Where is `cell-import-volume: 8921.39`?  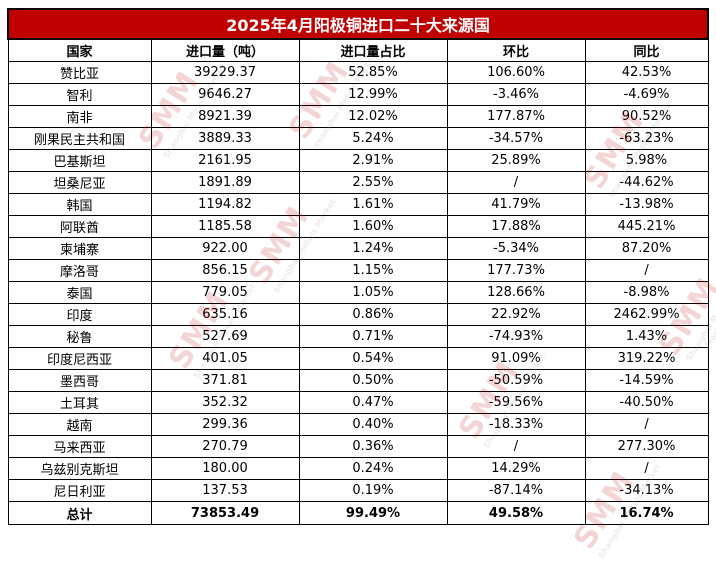
cell-import-volume: 8921.39 is located at coordinates (225, 116).